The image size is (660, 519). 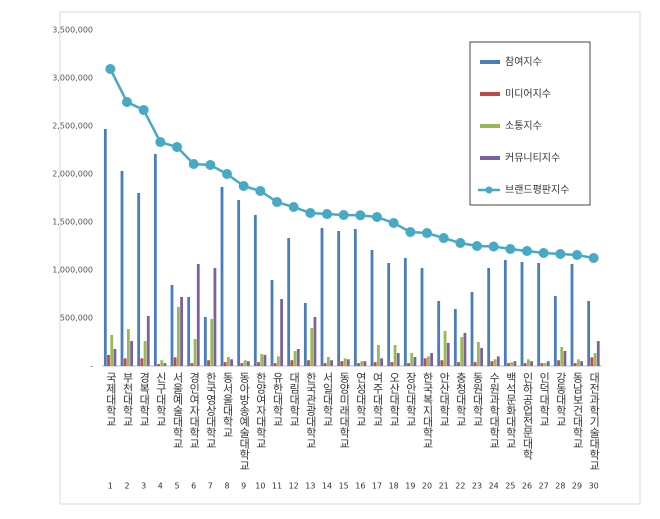 I want to click on rank-label: 27, so click(x=544, y=486).